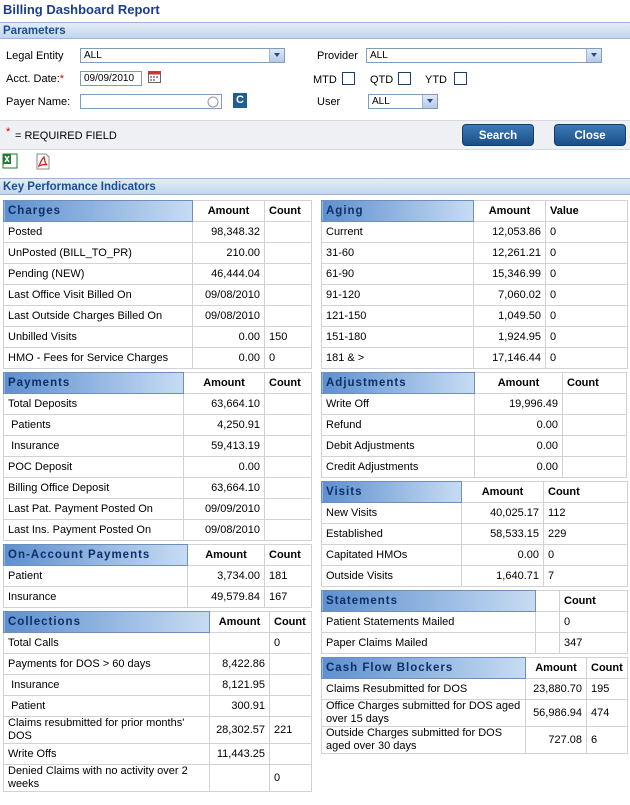 Image resolution: width=630 pixels, height=805 pixels. What do you see at coordinates (158, 664) in the screenshot?
I see `data-row: Payments for DOS > 60 days8,422.86` at bounding box center [158, 664].